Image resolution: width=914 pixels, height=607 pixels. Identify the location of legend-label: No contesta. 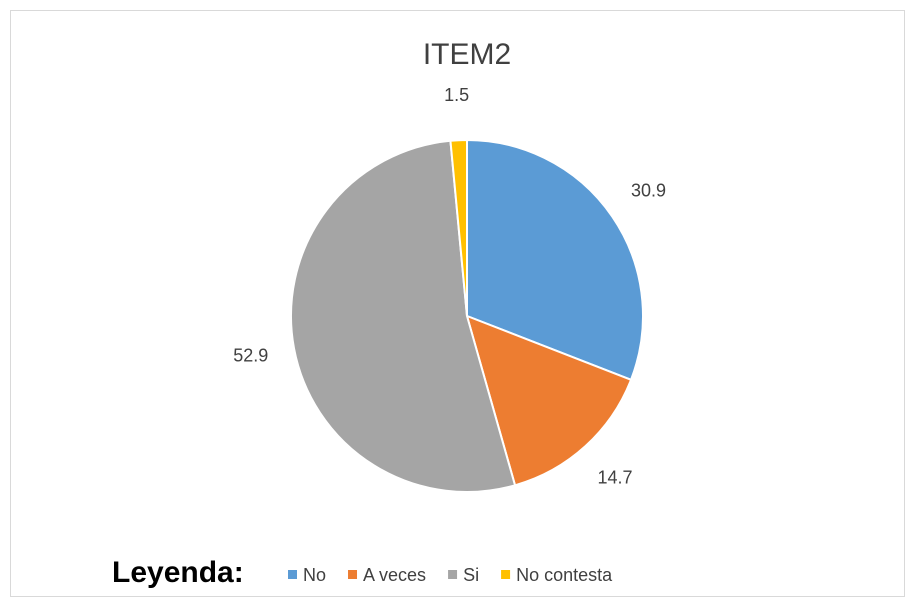
(564, 575).